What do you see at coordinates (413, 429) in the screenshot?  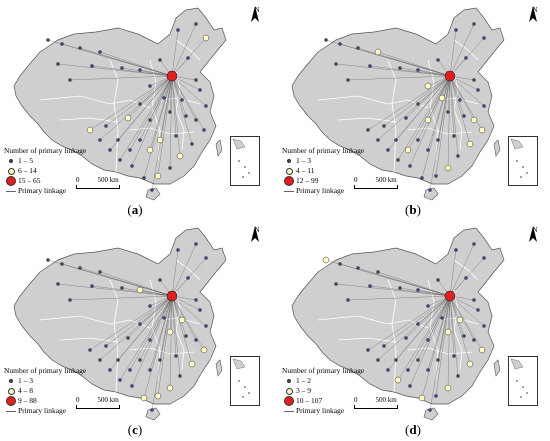 I see `panel-caption-text: (d)` at bounding box center [413, 429].